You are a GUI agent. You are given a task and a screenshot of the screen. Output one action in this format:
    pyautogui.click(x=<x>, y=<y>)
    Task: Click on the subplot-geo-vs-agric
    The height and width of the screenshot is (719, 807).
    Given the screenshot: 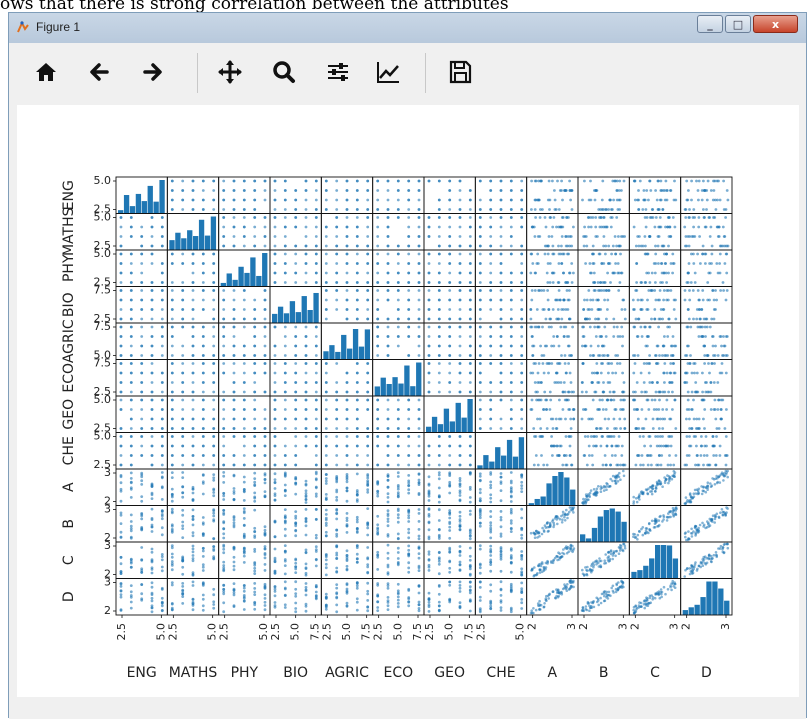 What is the action you would take?
    pyautogui.click(x=347, y=414)
    